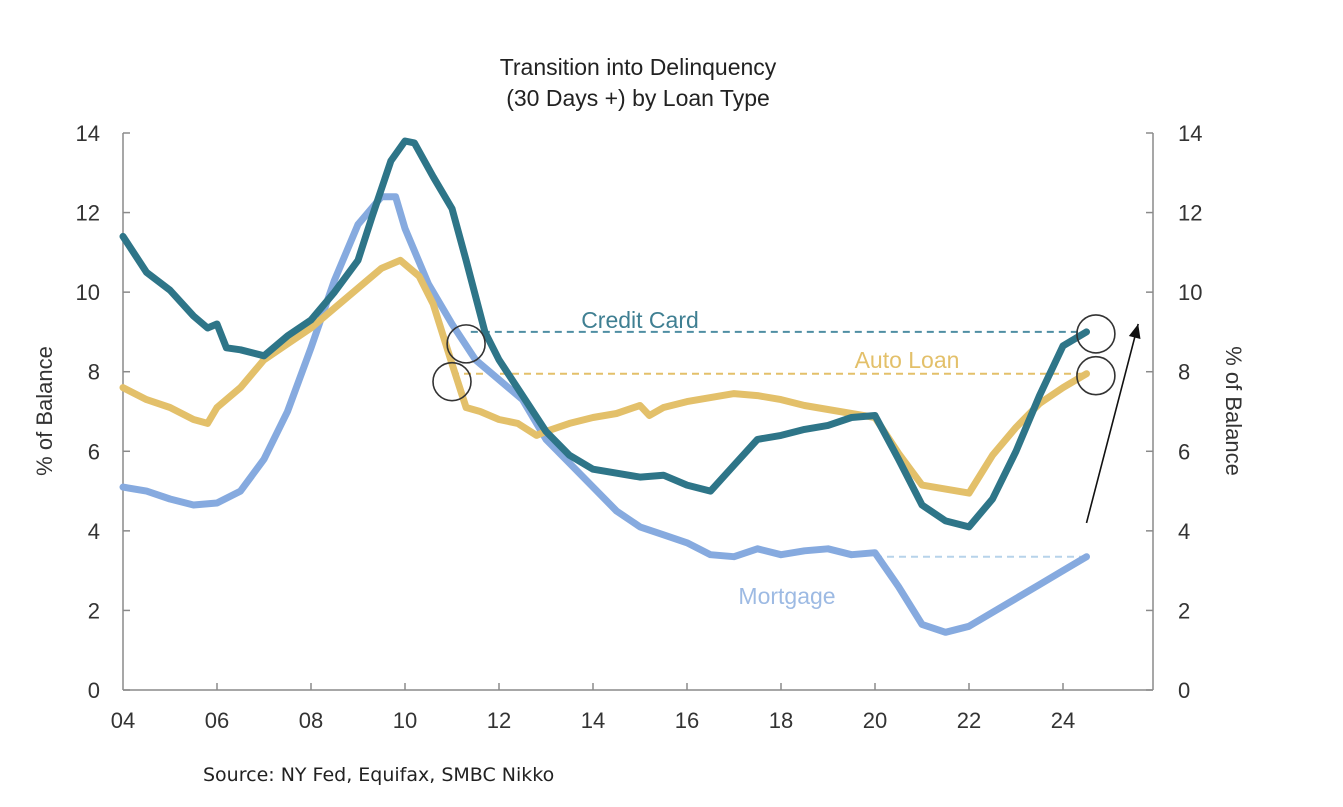  Describe the element at coordinates (94, 372) in the screenshot. I see `left-y-tick-label: 8` at that location.